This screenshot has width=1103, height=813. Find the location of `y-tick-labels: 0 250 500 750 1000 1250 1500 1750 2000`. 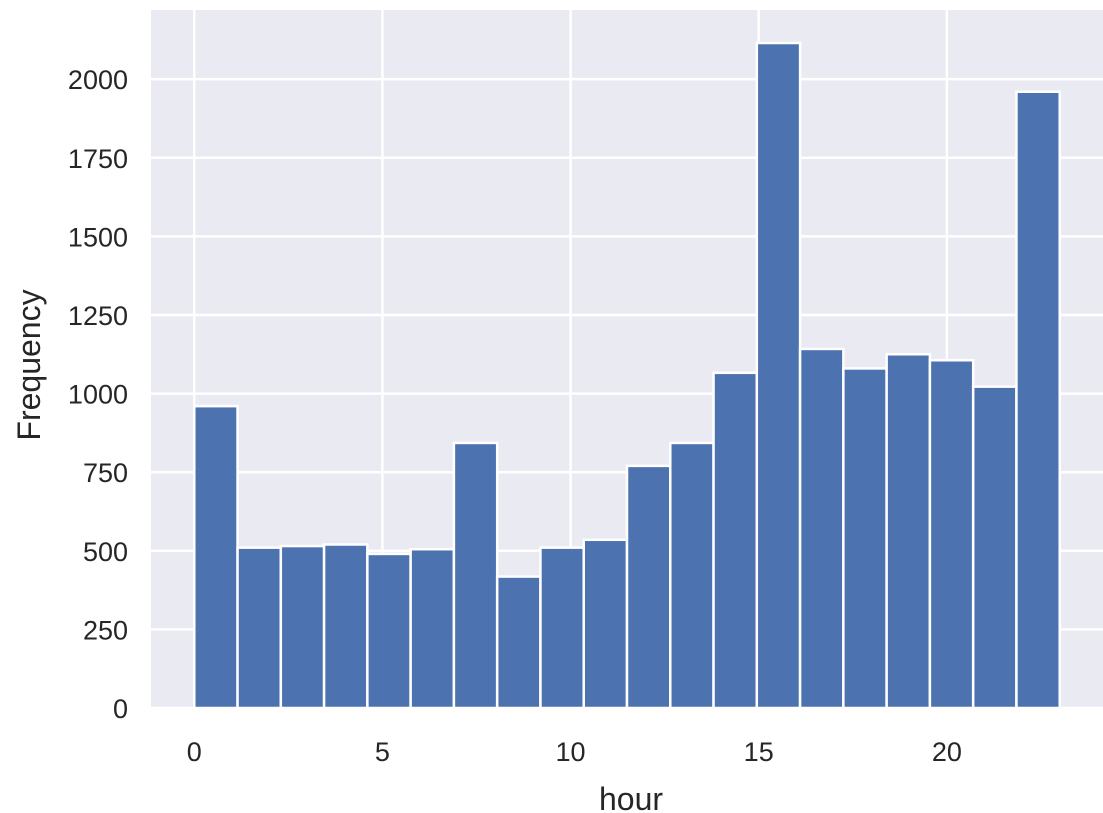

y-tick-labels: 0 250 500 750 1000 1250 1500 1750 2000 is located at coordinates (98, 394).